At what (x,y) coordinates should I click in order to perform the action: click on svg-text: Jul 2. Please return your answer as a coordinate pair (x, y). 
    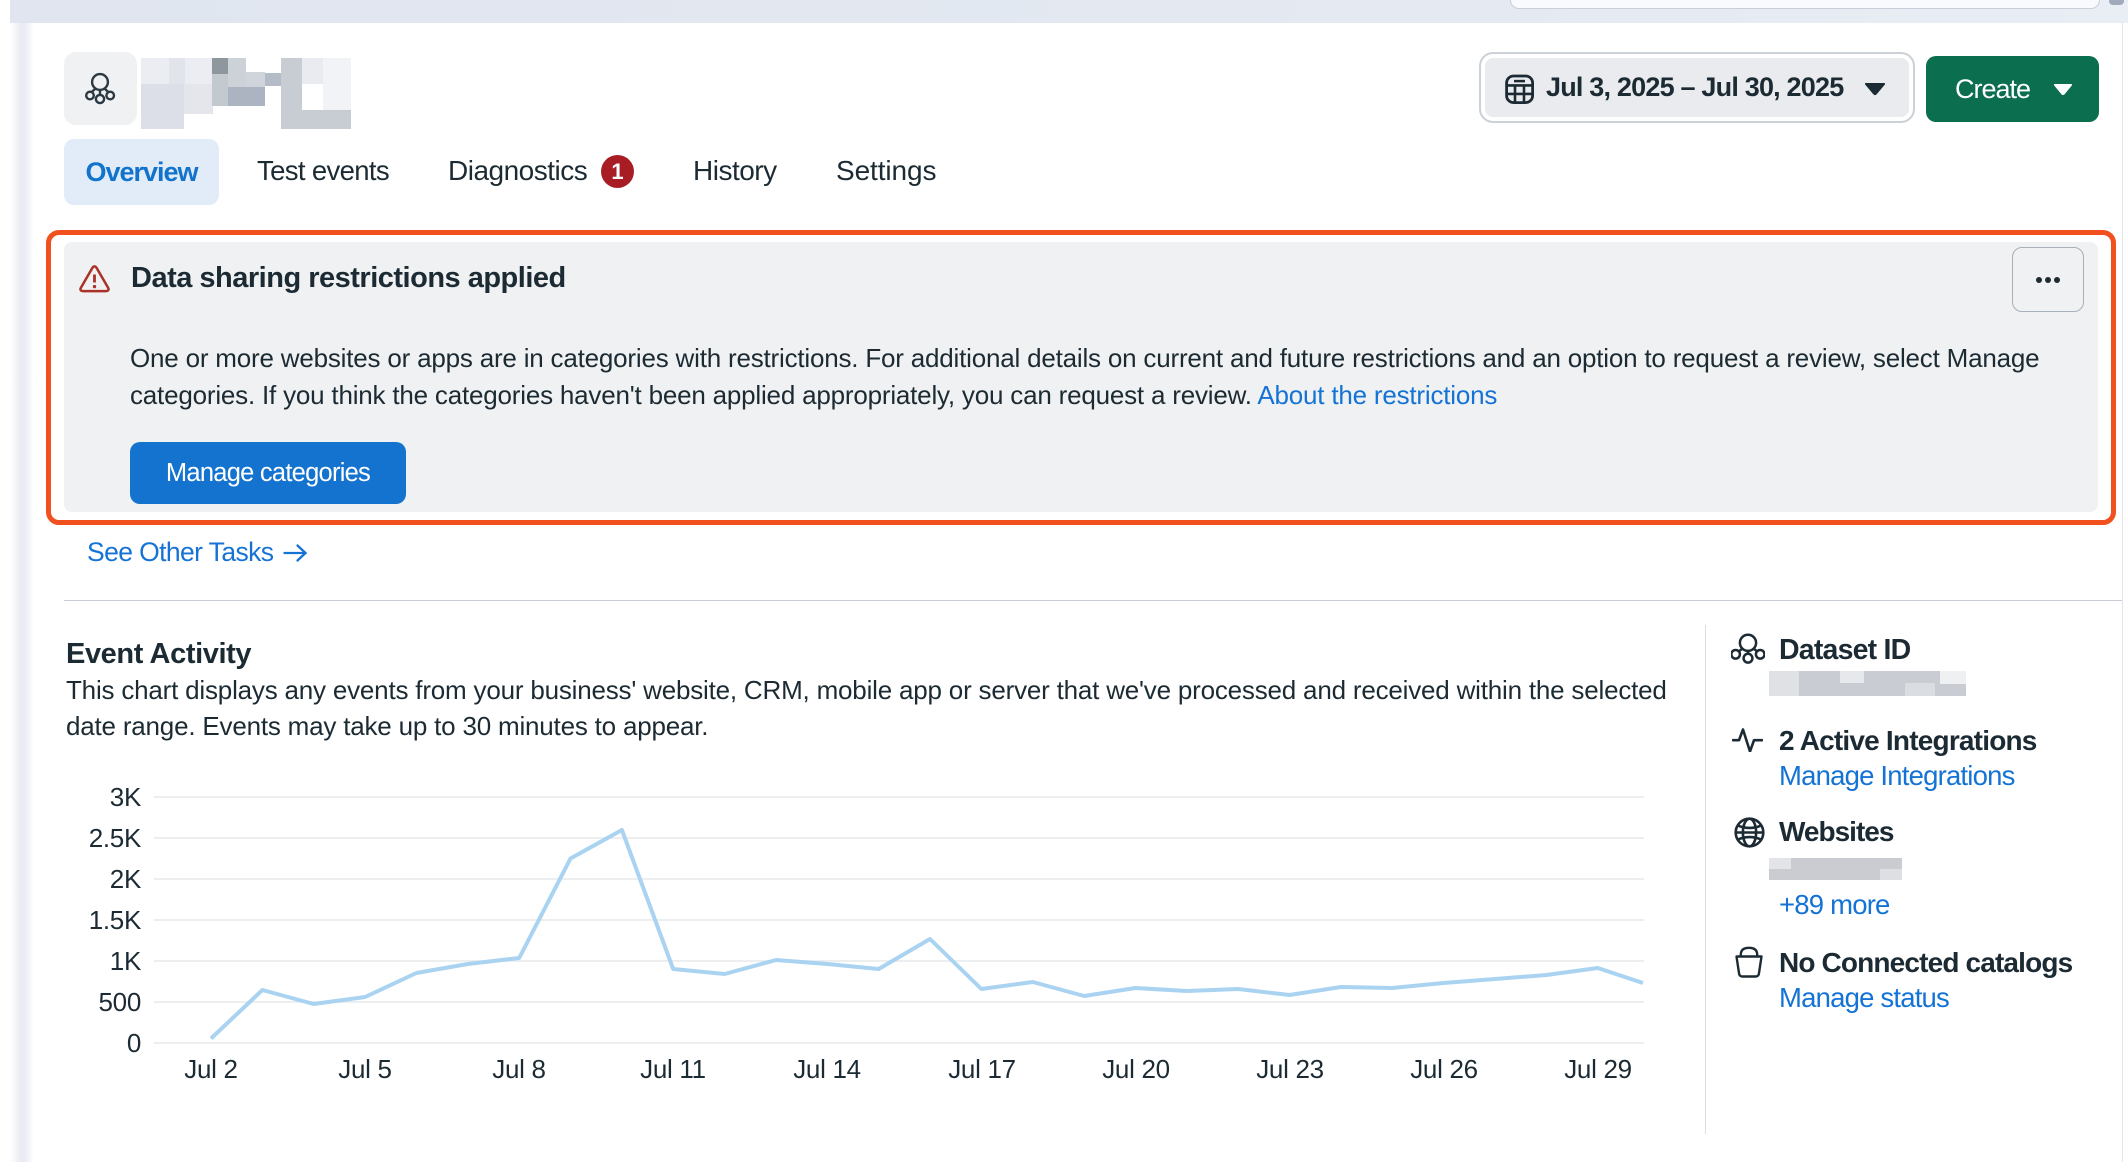
    Looking at the image, I should click on (210, 1069).